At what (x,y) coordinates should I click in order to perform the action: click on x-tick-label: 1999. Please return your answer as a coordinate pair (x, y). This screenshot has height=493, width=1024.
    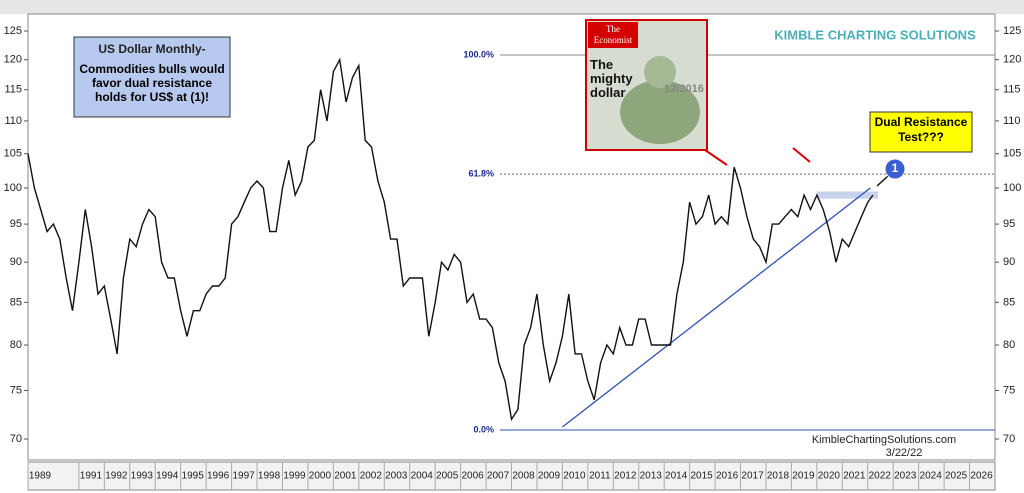
    Looking at the image, I should click on (294, 476).